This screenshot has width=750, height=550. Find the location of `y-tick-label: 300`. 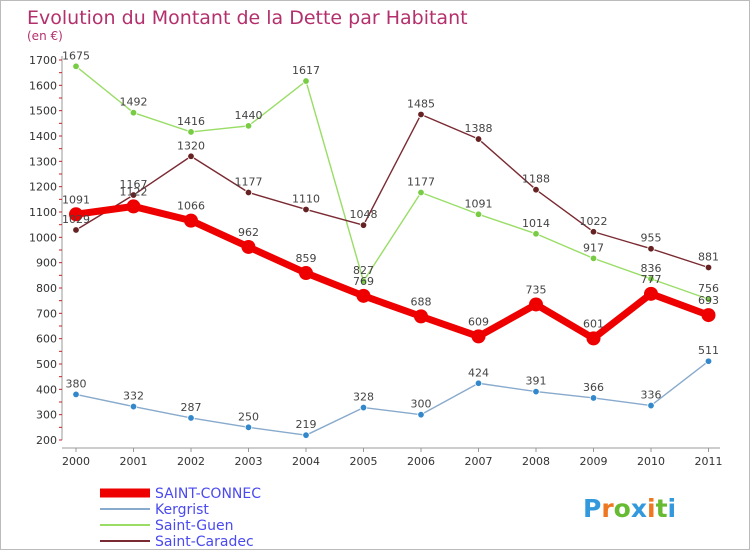

y-tick-label: 300 is located at coordinates (46, 415).